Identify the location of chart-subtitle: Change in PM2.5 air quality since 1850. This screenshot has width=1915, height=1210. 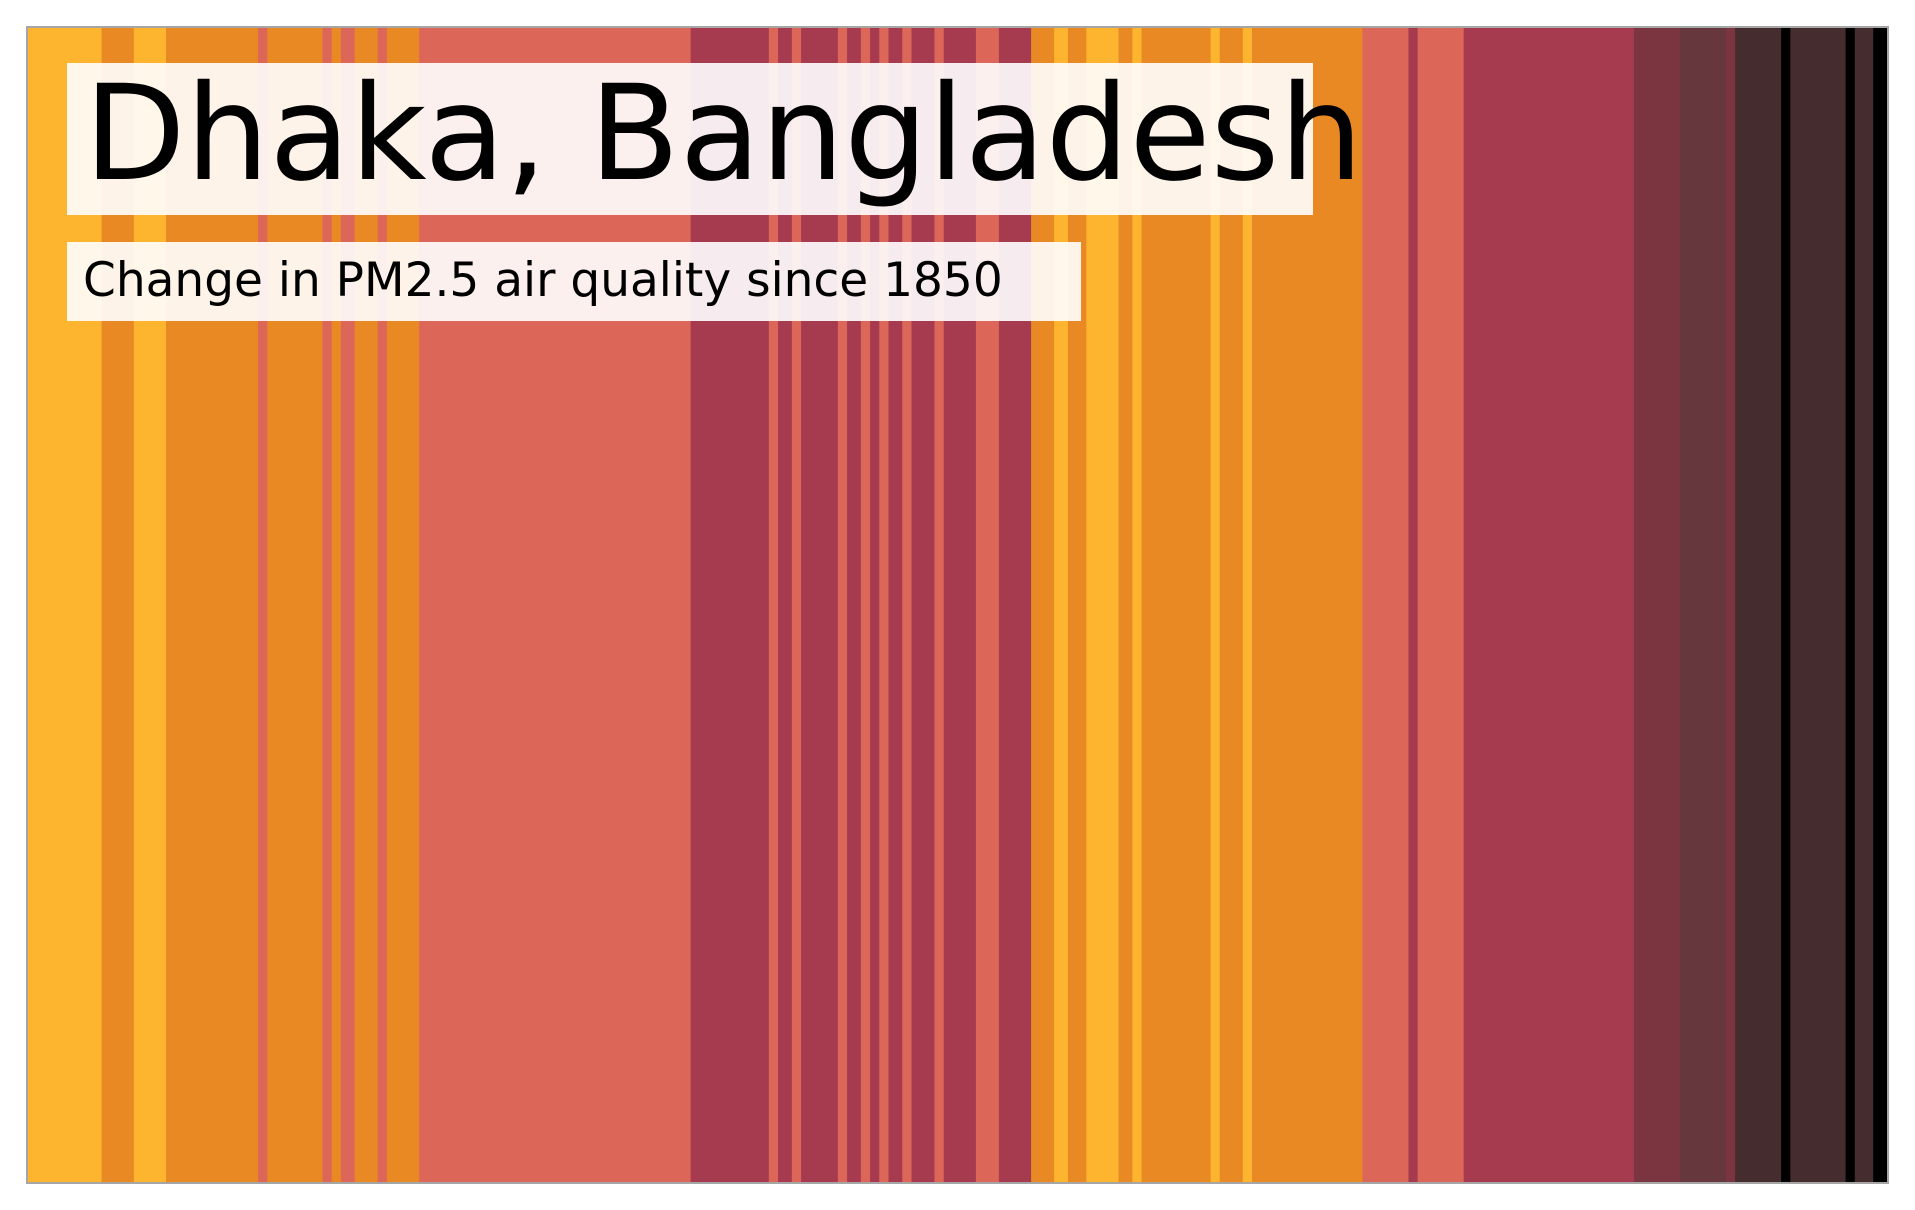
(543, 280).